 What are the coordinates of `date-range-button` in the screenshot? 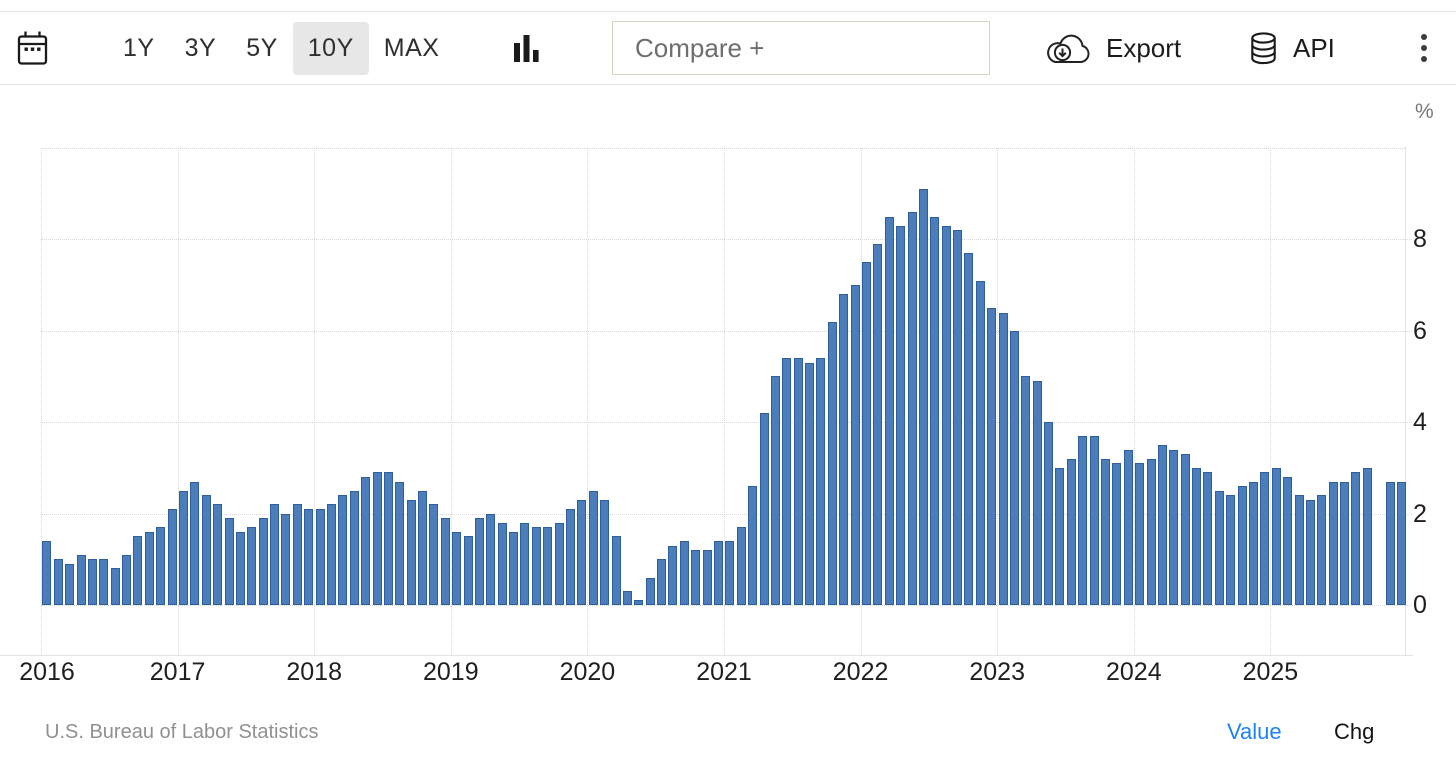 It's located at (32, 48).